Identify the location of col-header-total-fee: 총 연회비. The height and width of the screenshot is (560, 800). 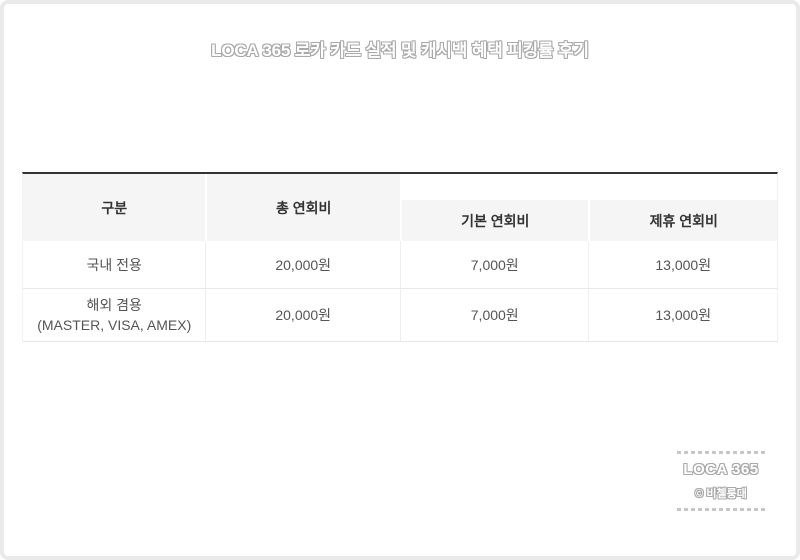
(302, 207).